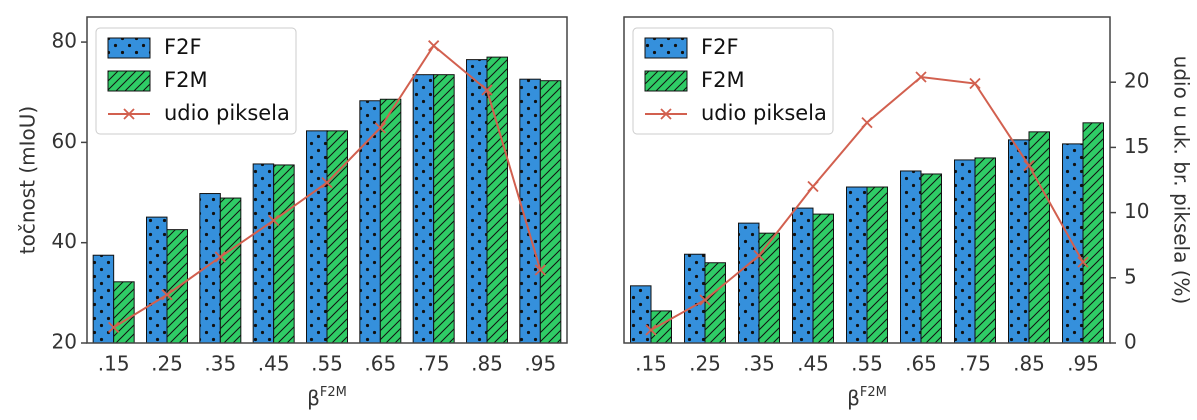 Image resolution: width=1197 pixels, height=420 pixels. Describe the element at coordinates (64, 41) in the screenshot. I see `y-tick-label: 80` at that location.